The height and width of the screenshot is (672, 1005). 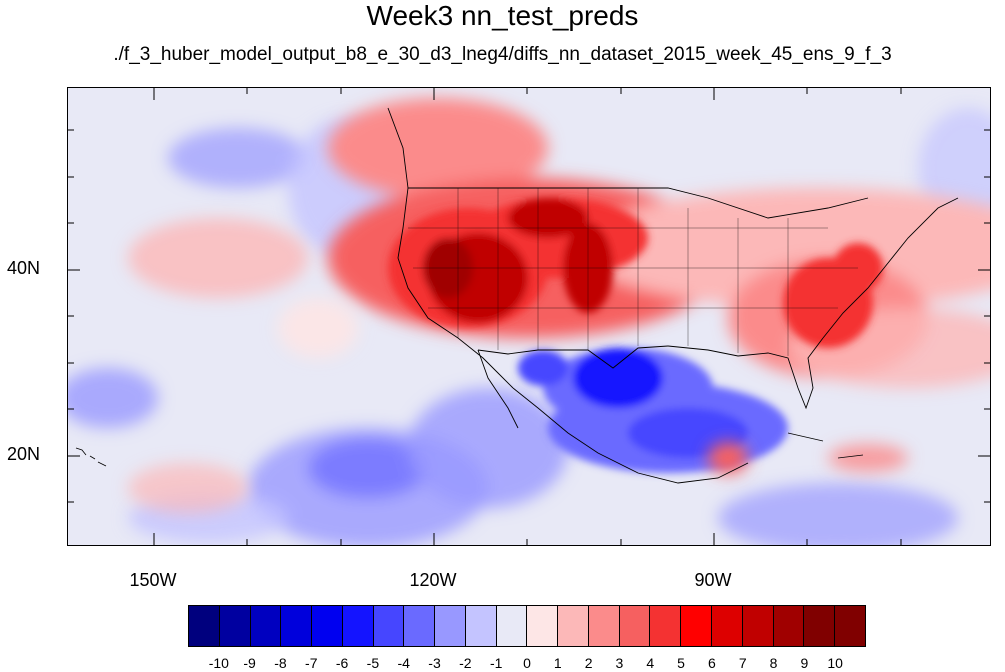 I want to click on colorbar-tick-label: 3, so click(x=619, y=663).